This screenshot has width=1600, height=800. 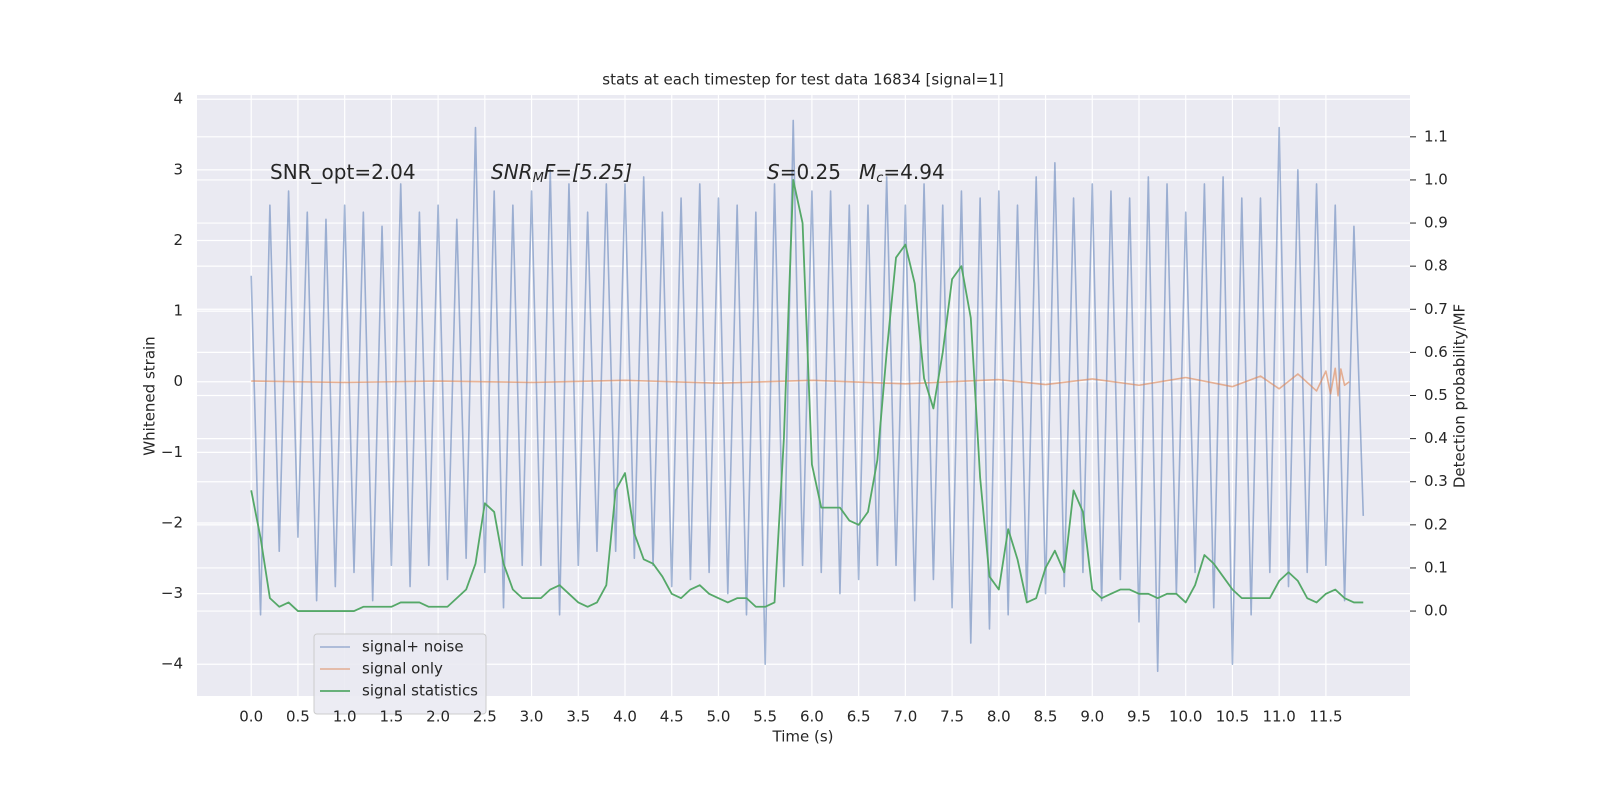 What do you see at coordinates (1436, 266) in the screenshot?
I see `y2-tick-label: 0.8` at bounding box center [1436, 266].